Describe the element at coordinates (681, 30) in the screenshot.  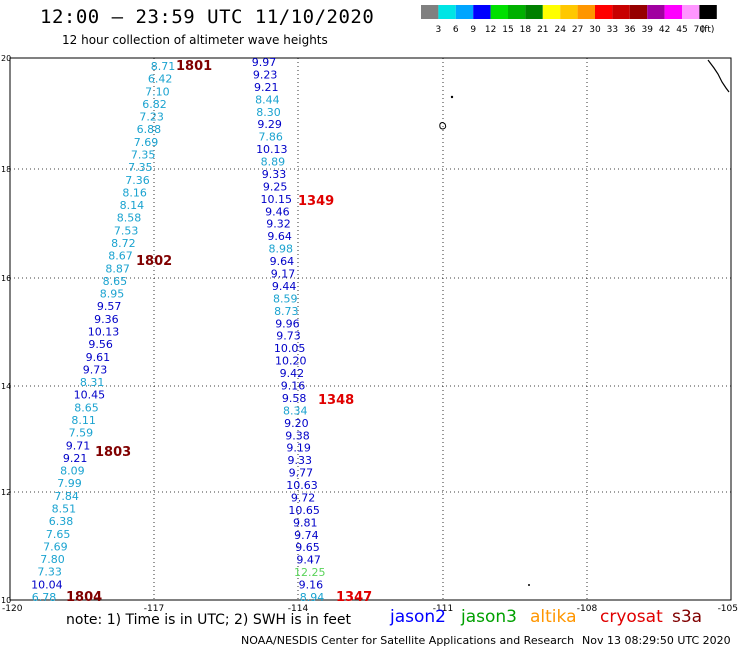
I see `colorbar-label: 45` at that location.